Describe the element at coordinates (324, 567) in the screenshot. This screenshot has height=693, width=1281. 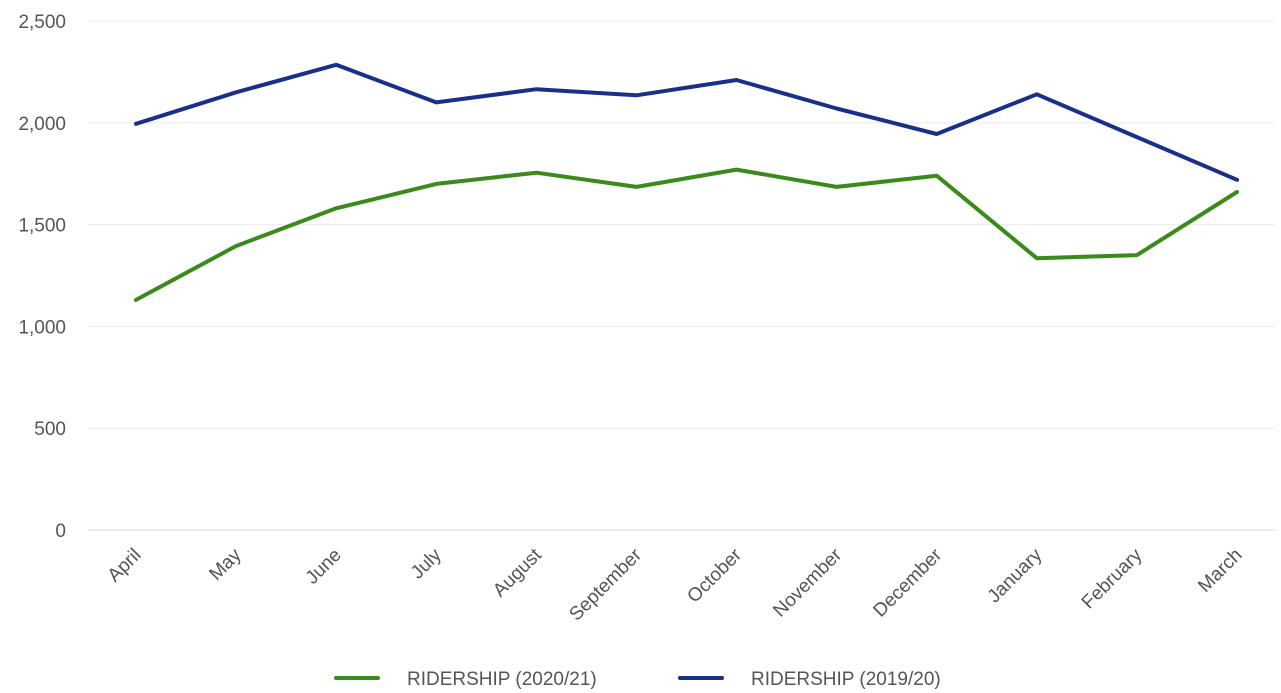
I see `x-tick-label: June` at that location.